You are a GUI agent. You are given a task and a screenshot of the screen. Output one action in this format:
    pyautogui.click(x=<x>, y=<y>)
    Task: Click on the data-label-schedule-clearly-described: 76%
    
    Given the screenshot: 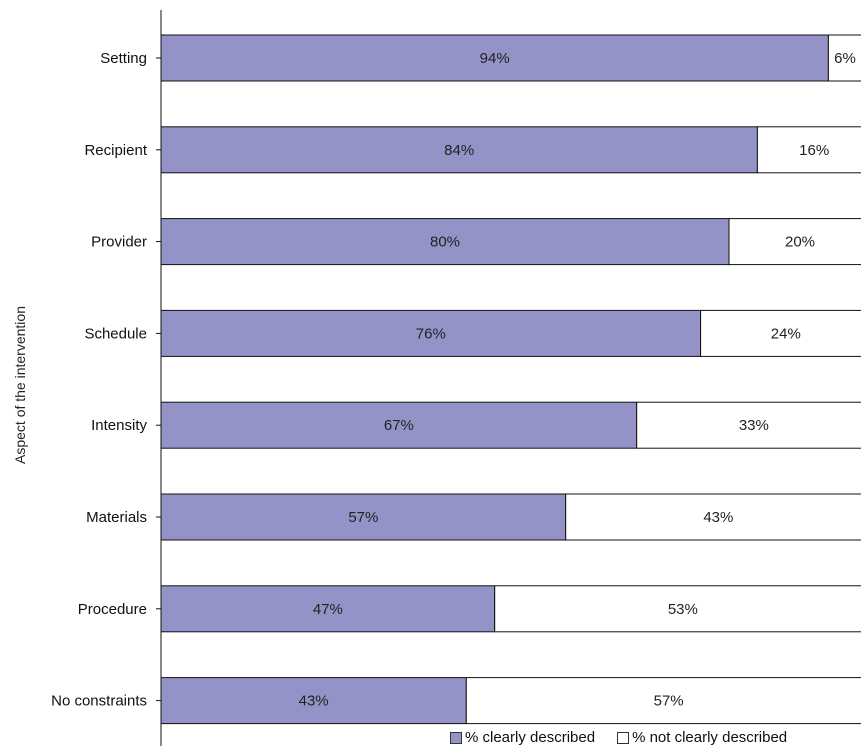 What is the action you would take?
    pyautogui.click(x=431, y=333)
    